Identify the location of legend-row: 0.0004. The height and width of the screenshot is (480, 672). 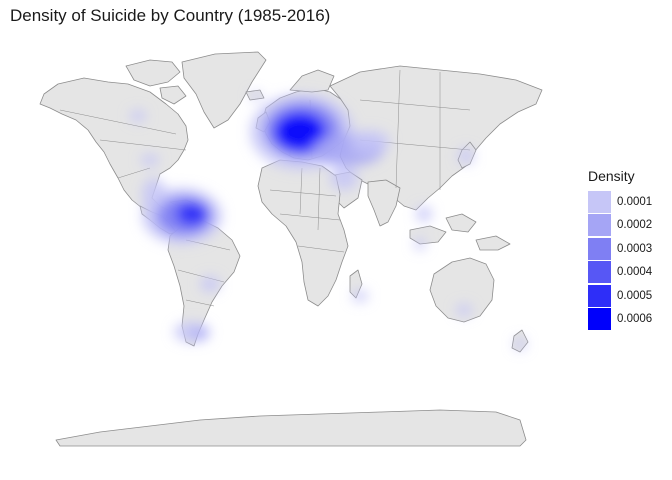
(620, 273).